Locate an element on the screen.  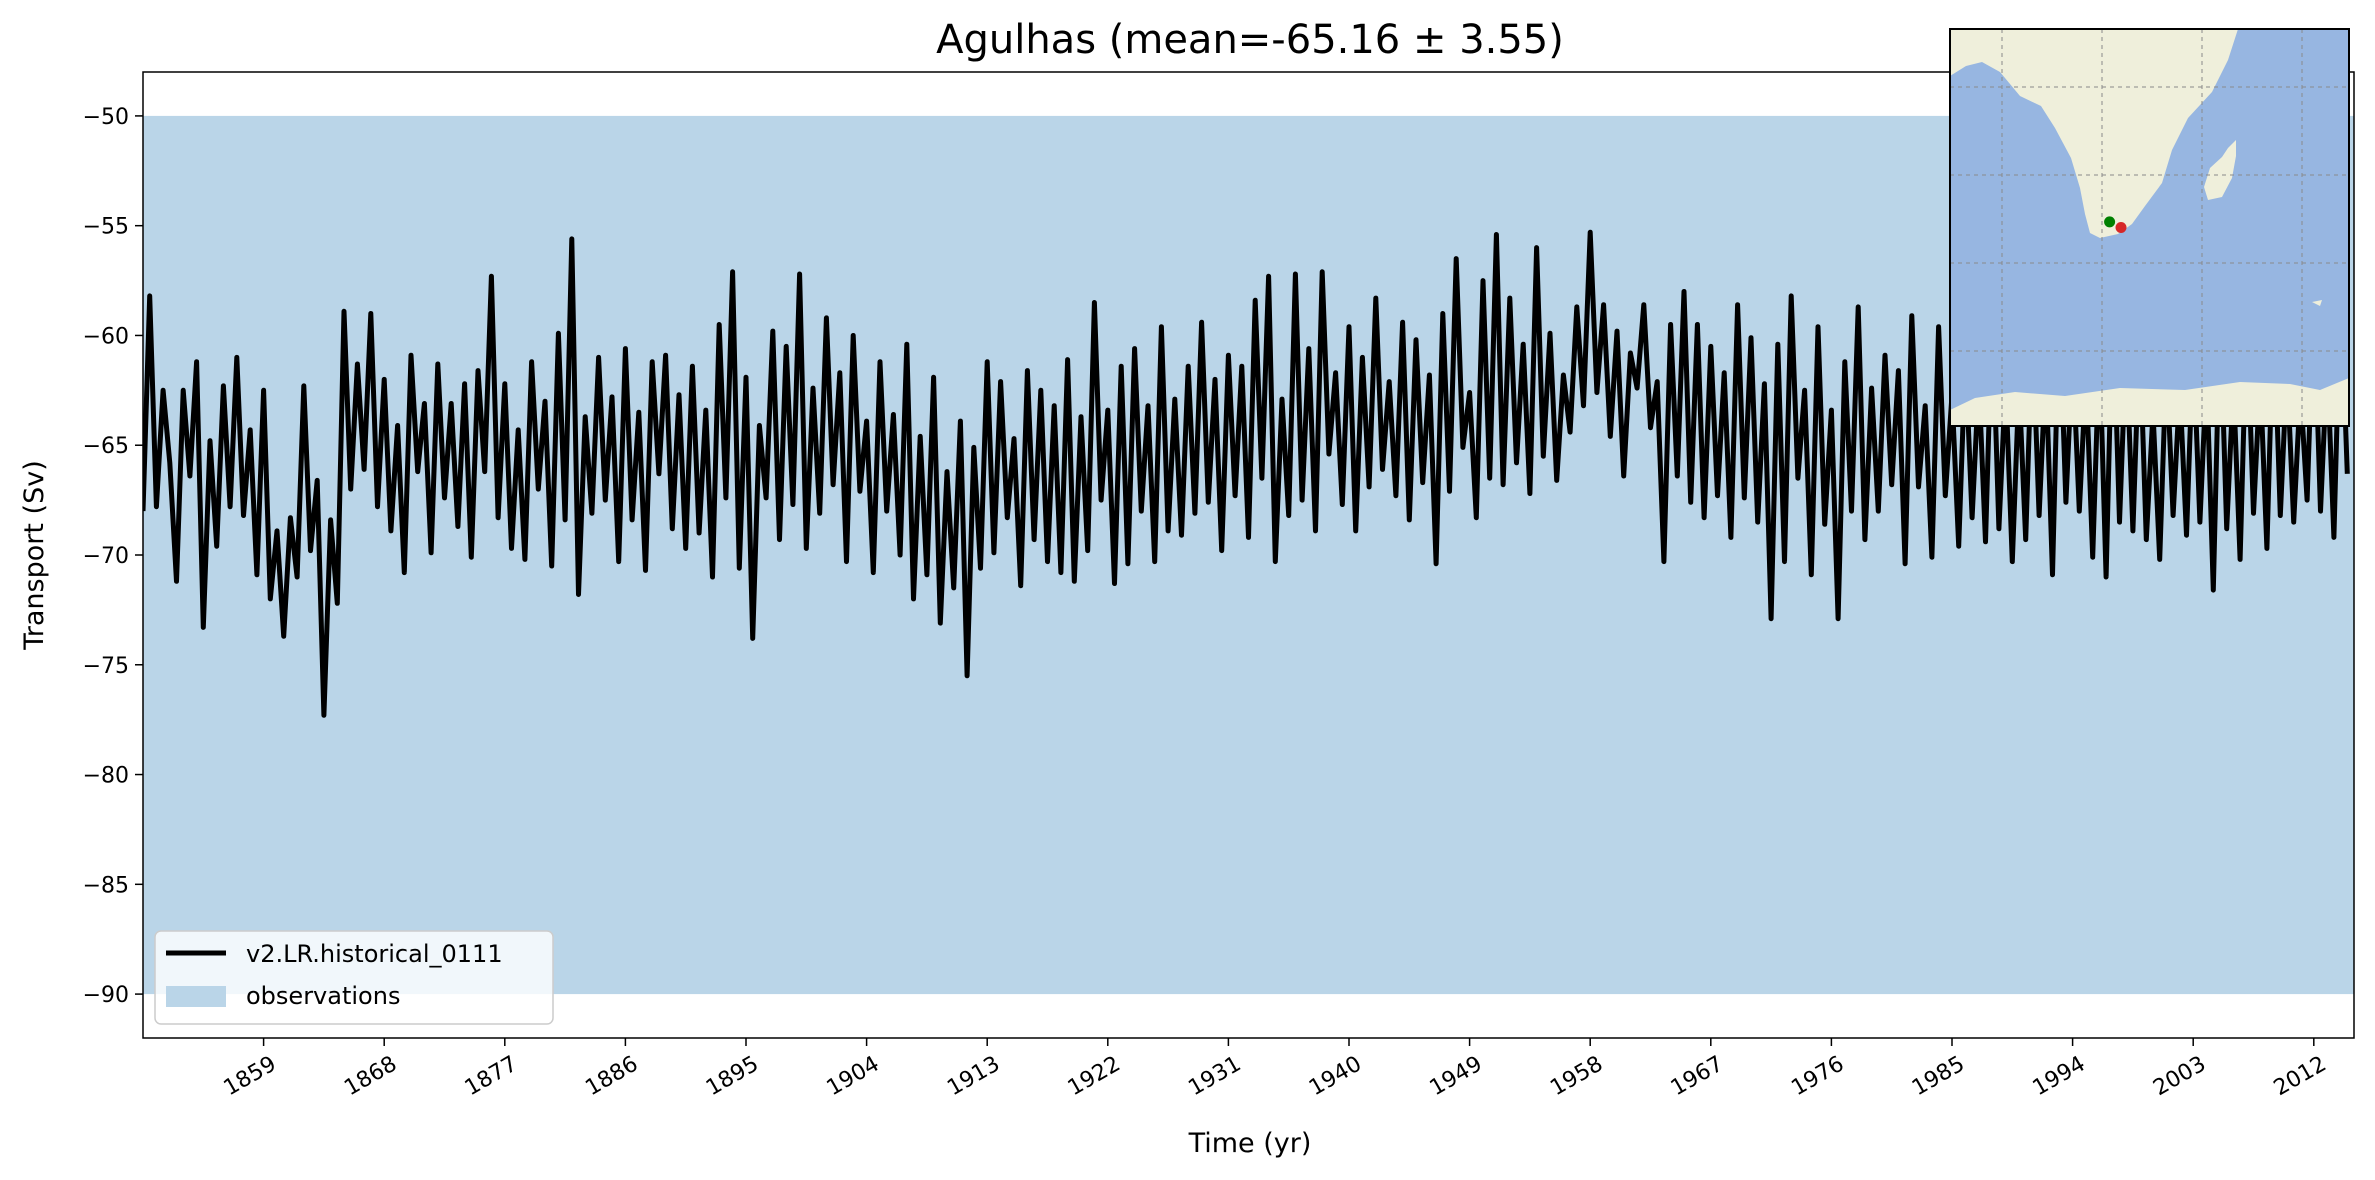
small-island is located at coordinates (2317, 303).